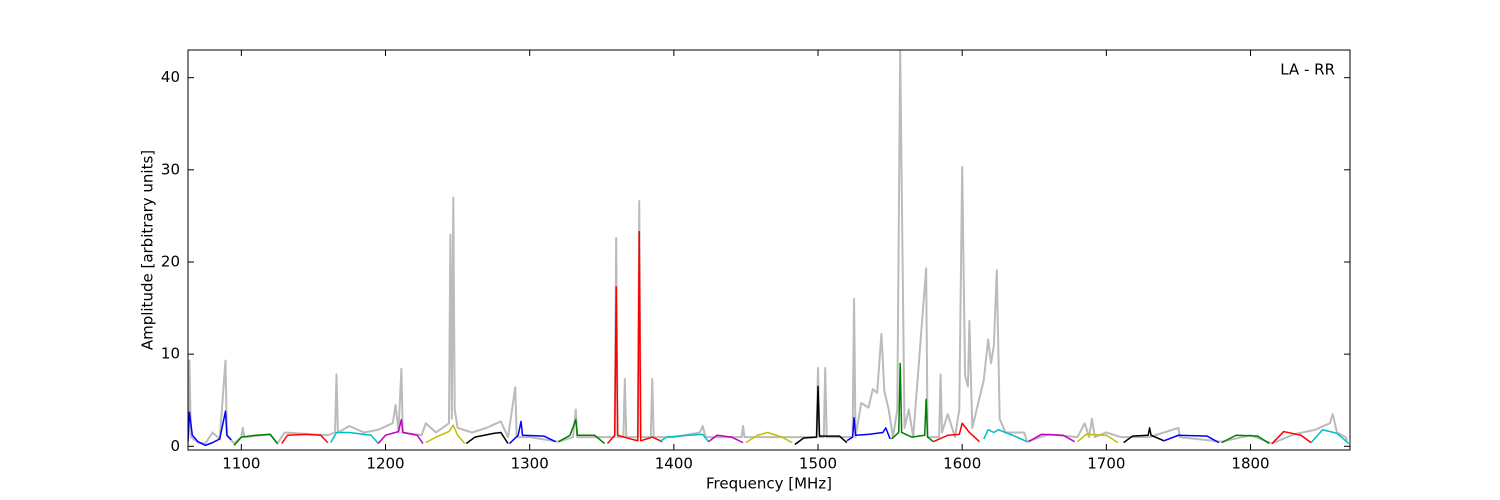 The image size is (1500, 500). I want to click on y-tick-label: 10, so click(170, 354).